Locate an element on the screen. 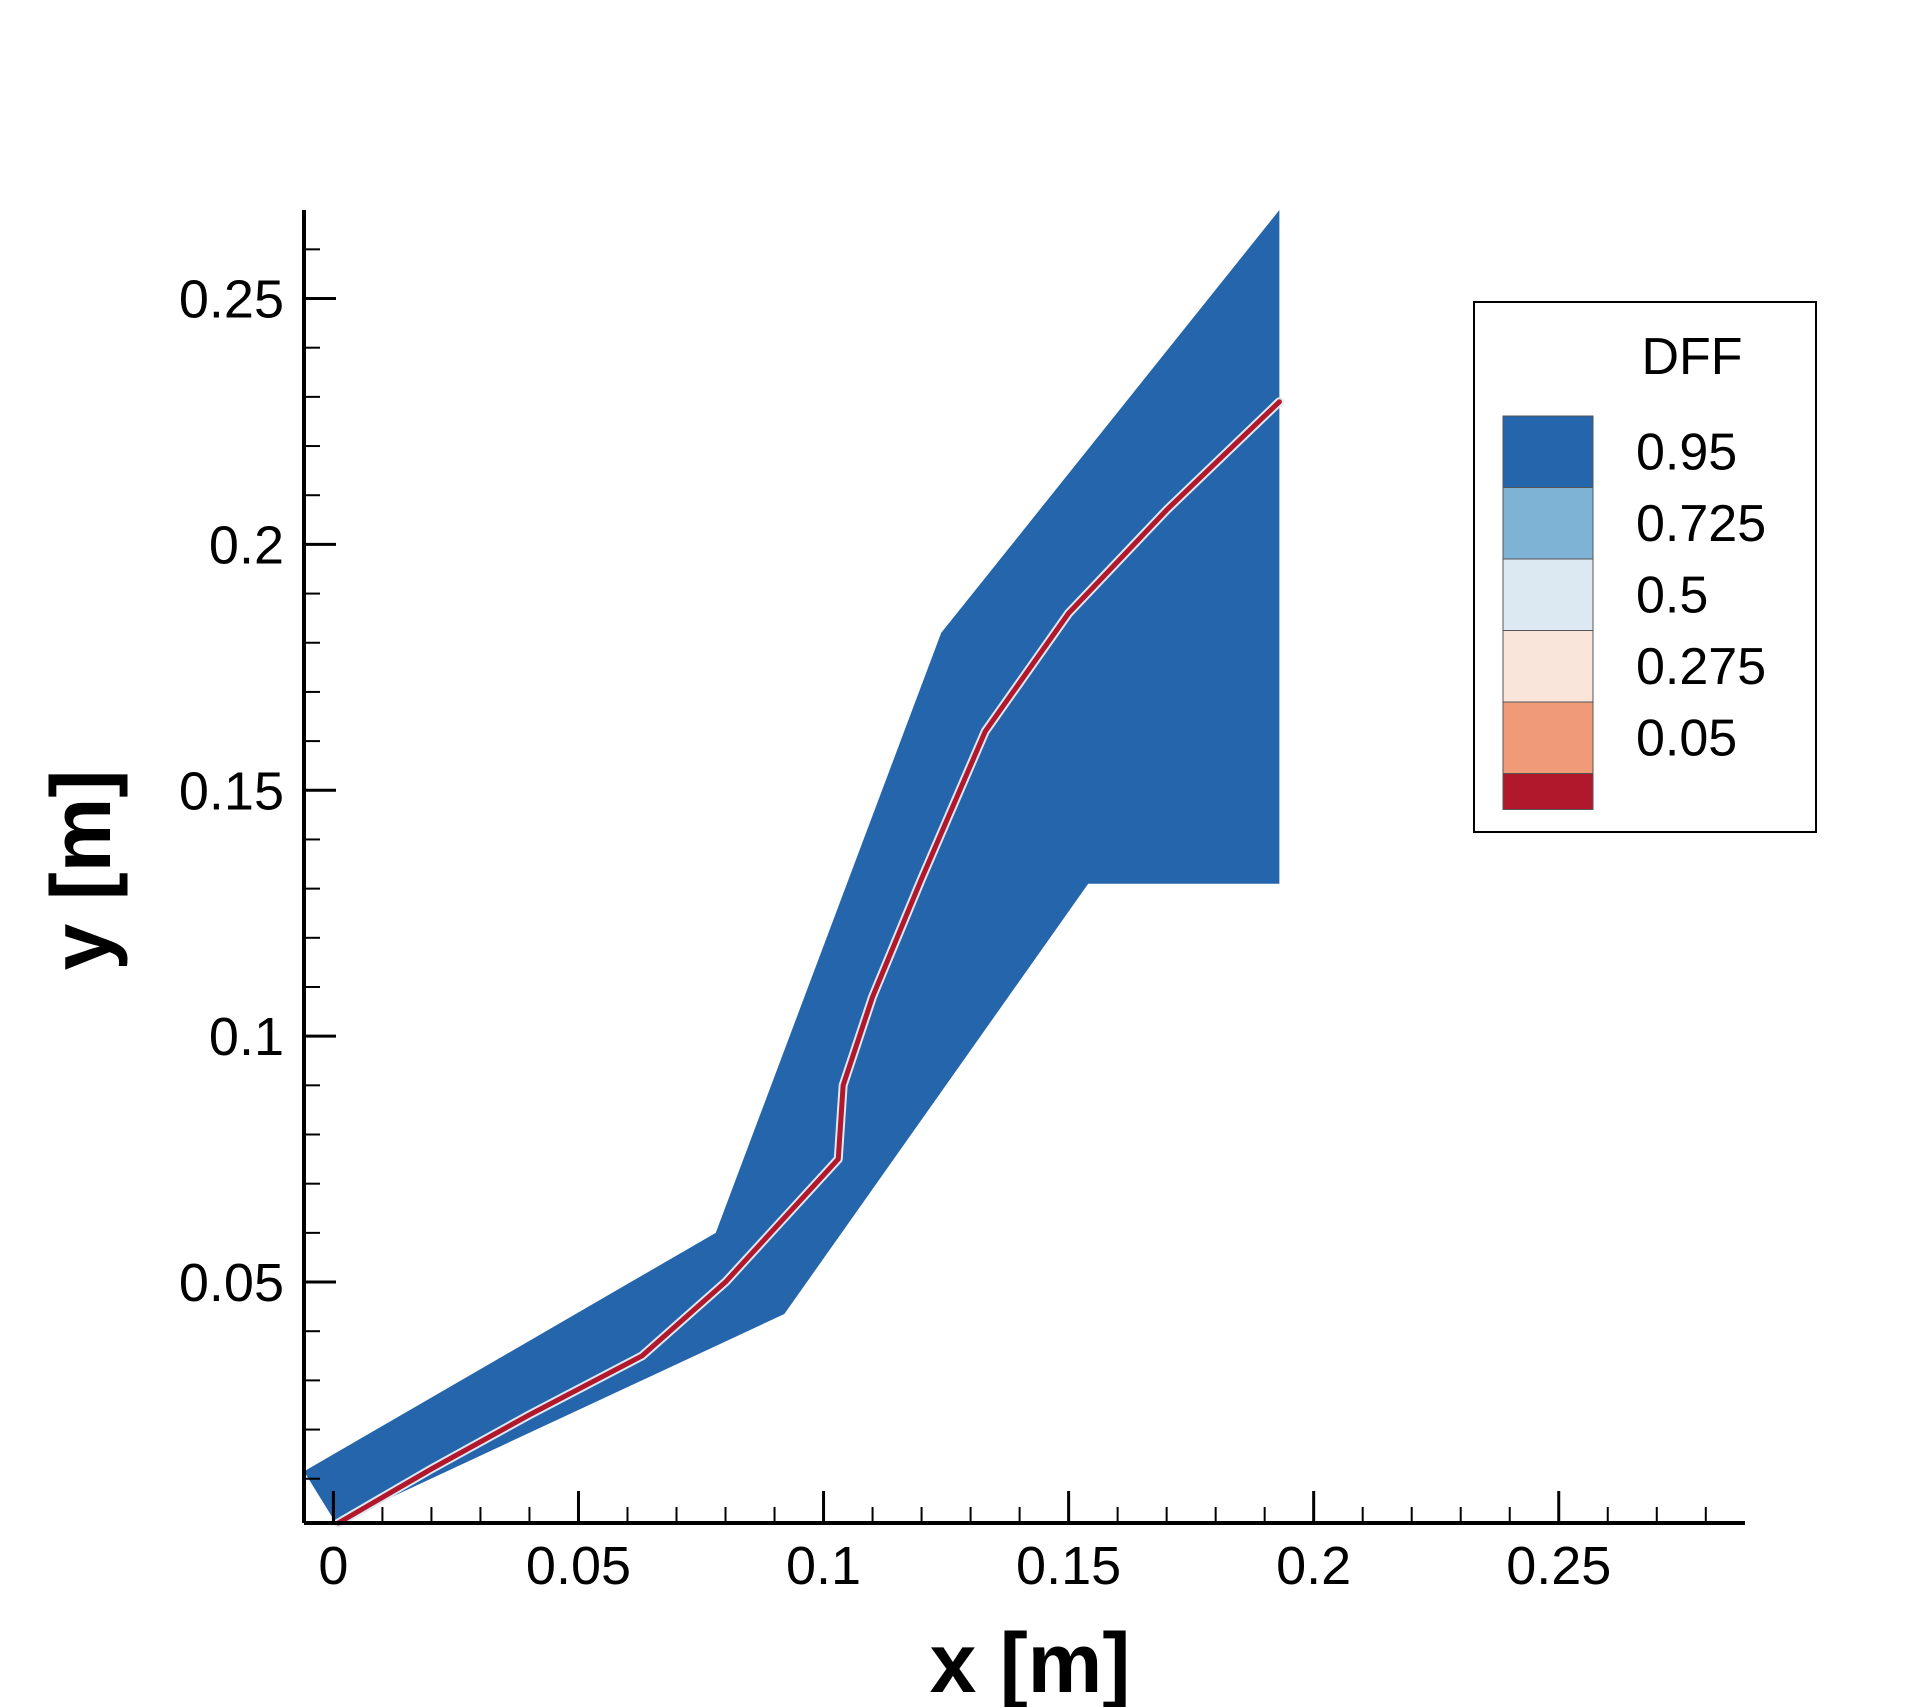  x-axis-ticks: 0 0.05 0.1 0.15 0.2 0.25 is located at coordinates (1012, 1543).